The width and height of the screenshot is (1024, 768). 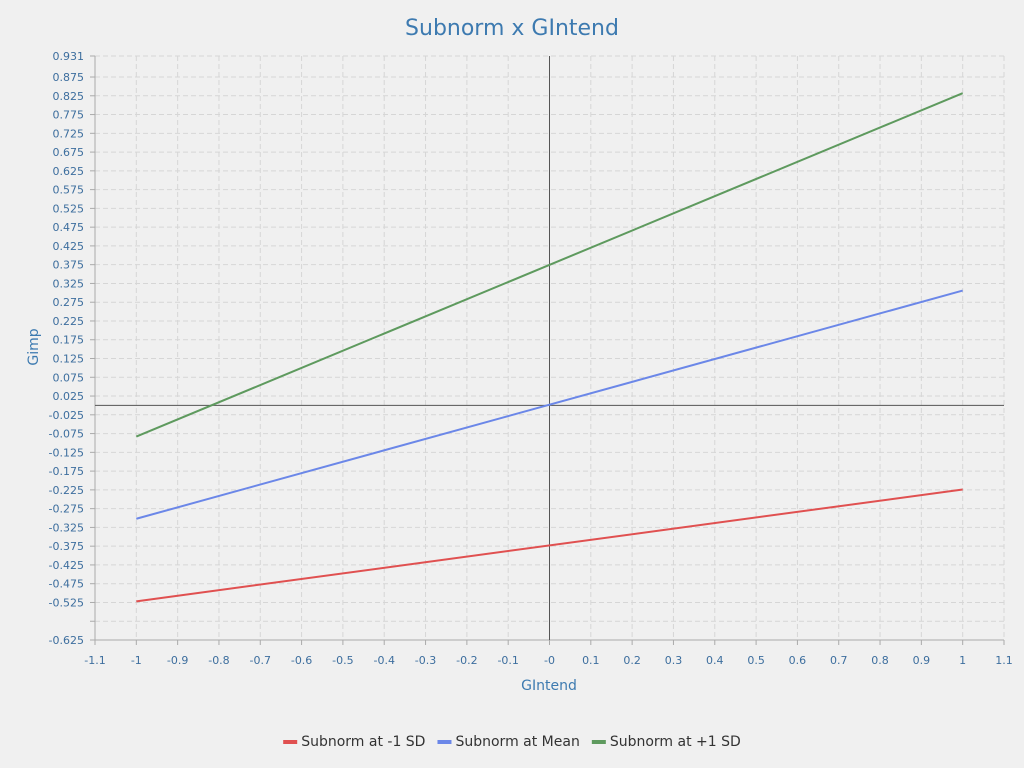 I want to click on y-tick-label: 0.125, so click(x=69, y=359).